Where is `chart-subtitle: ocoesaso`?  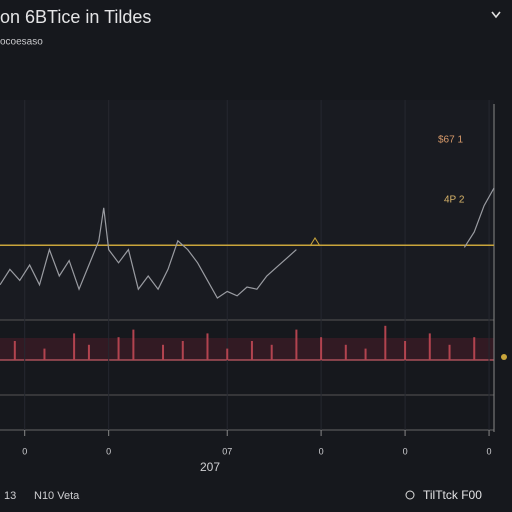 chart-subtitle: ocoesaso is located at coordinates (21, 42).